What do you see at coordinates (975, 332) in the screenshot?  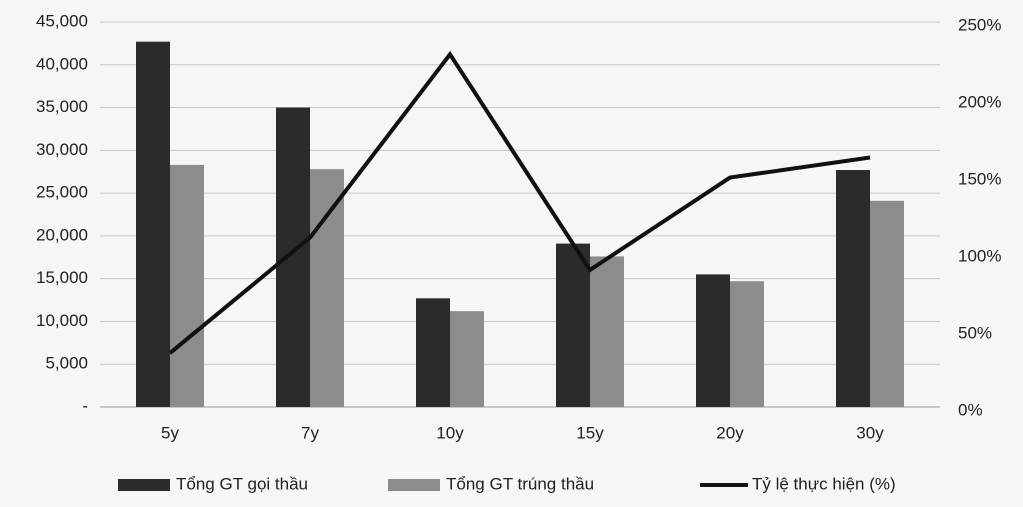 I see `y2-tick-label: 50%` at bounding box center [975, 332].